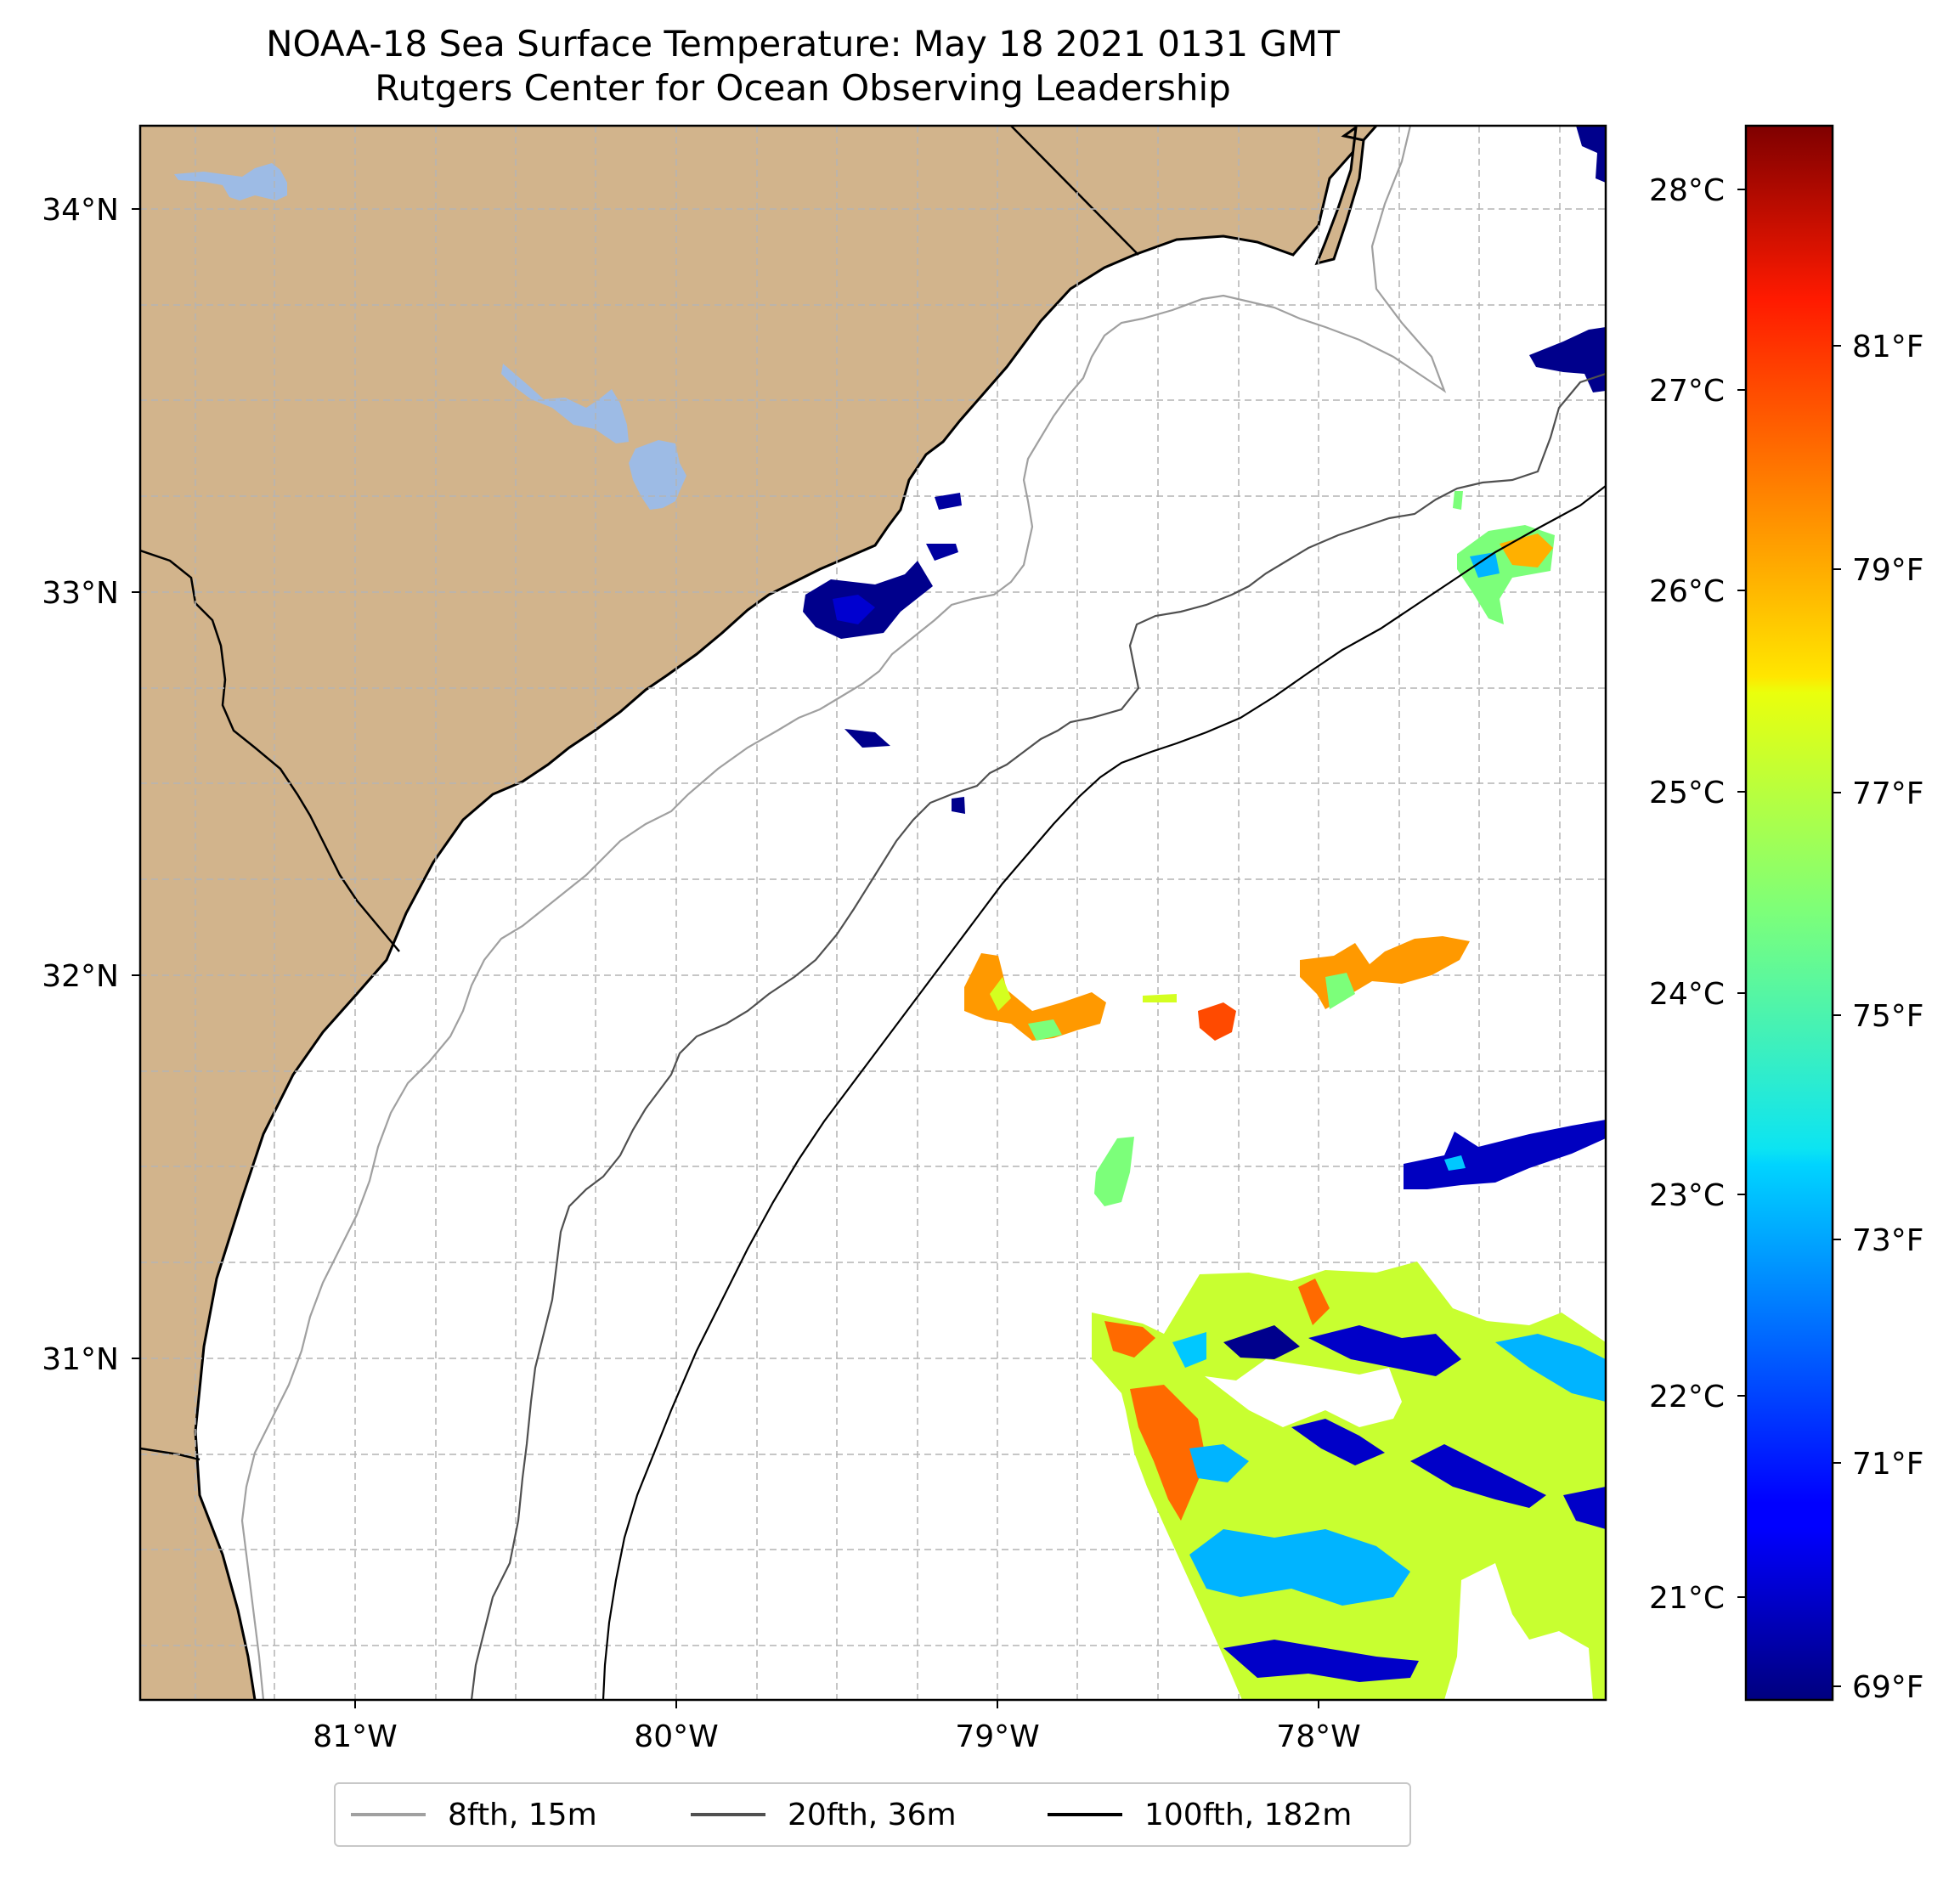 This screenshot has height=1880, width=1960. What do you see at coordinates (80, 976) in the screenshot?
I see `lat-tick-label: 32°N` at bounding box center [80, 976].